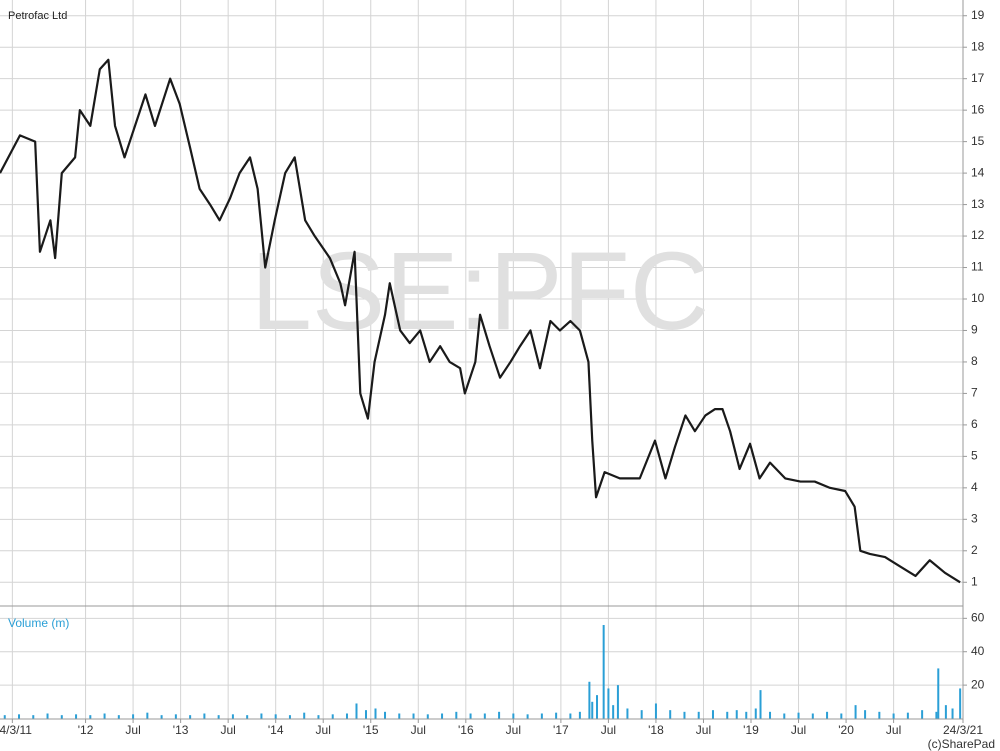 The image size is (1000, 751). I want to click on y-tick-label: 40, so click(978, 651).